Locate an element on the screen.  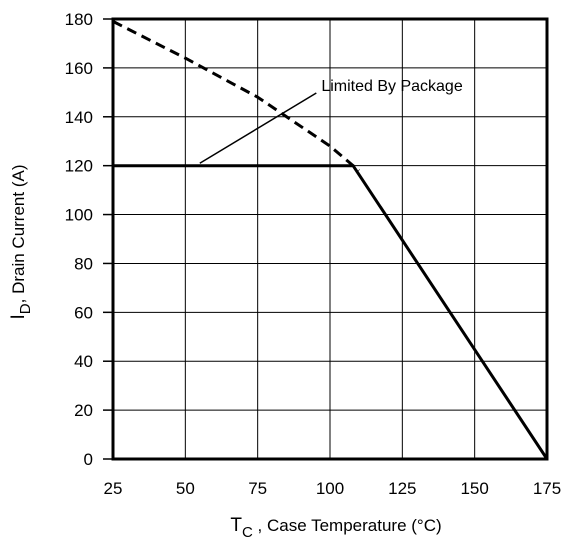
annotation-leader-line is located at coordinates (258, 128).